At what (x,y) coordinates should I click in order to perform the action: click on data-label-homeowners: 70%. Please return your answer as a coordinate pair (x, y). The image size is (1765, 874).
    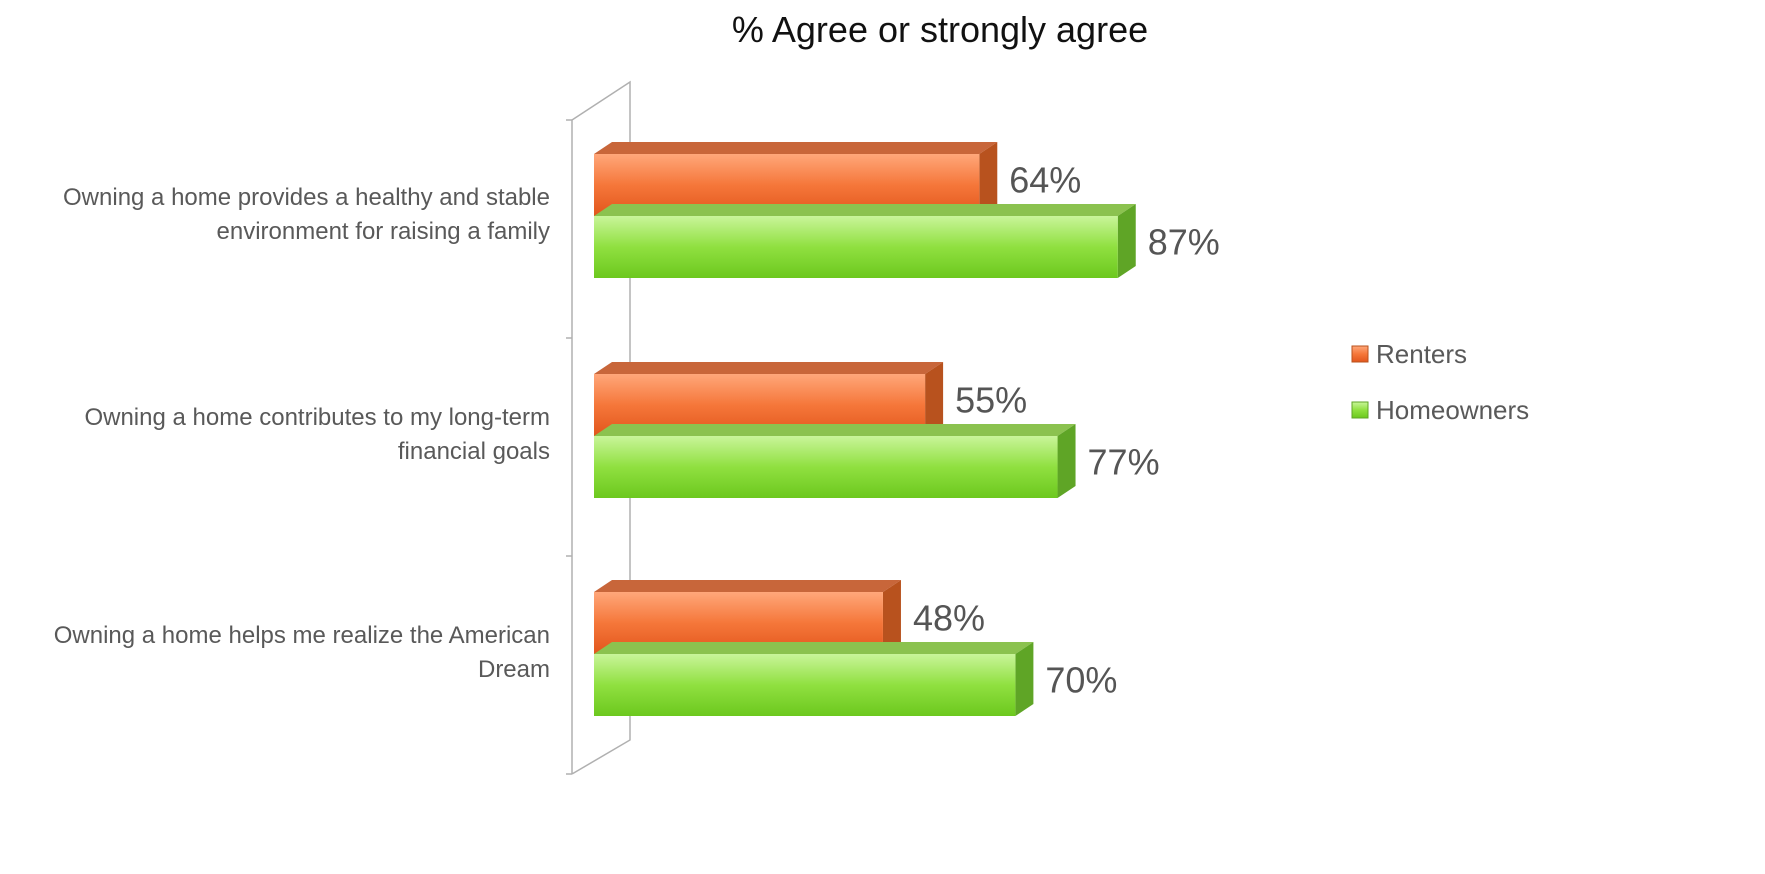
    Looking at the image, I should click on (1081, 680).